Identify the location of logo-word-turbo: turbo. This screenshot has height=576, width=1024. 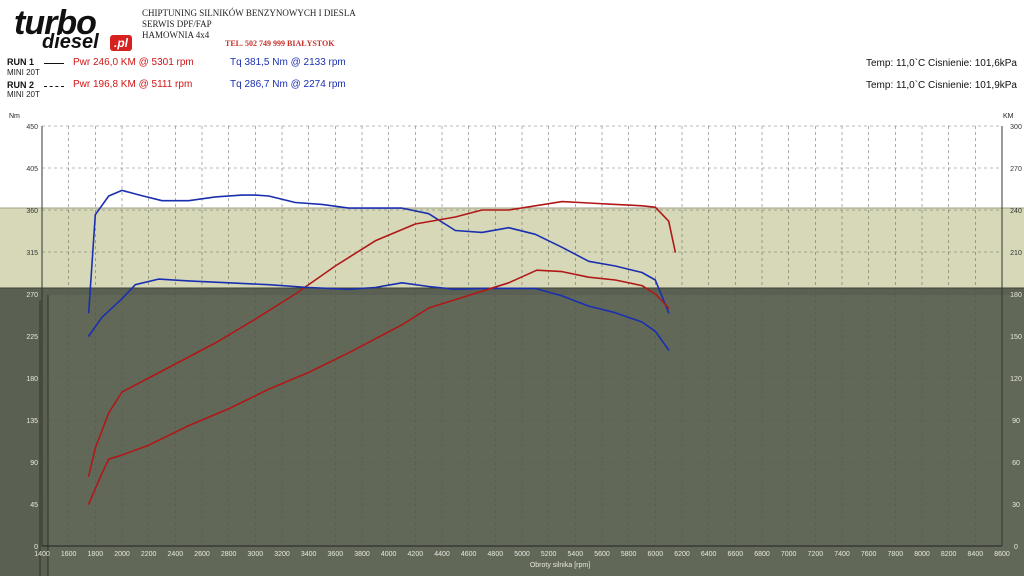
(55, 23).